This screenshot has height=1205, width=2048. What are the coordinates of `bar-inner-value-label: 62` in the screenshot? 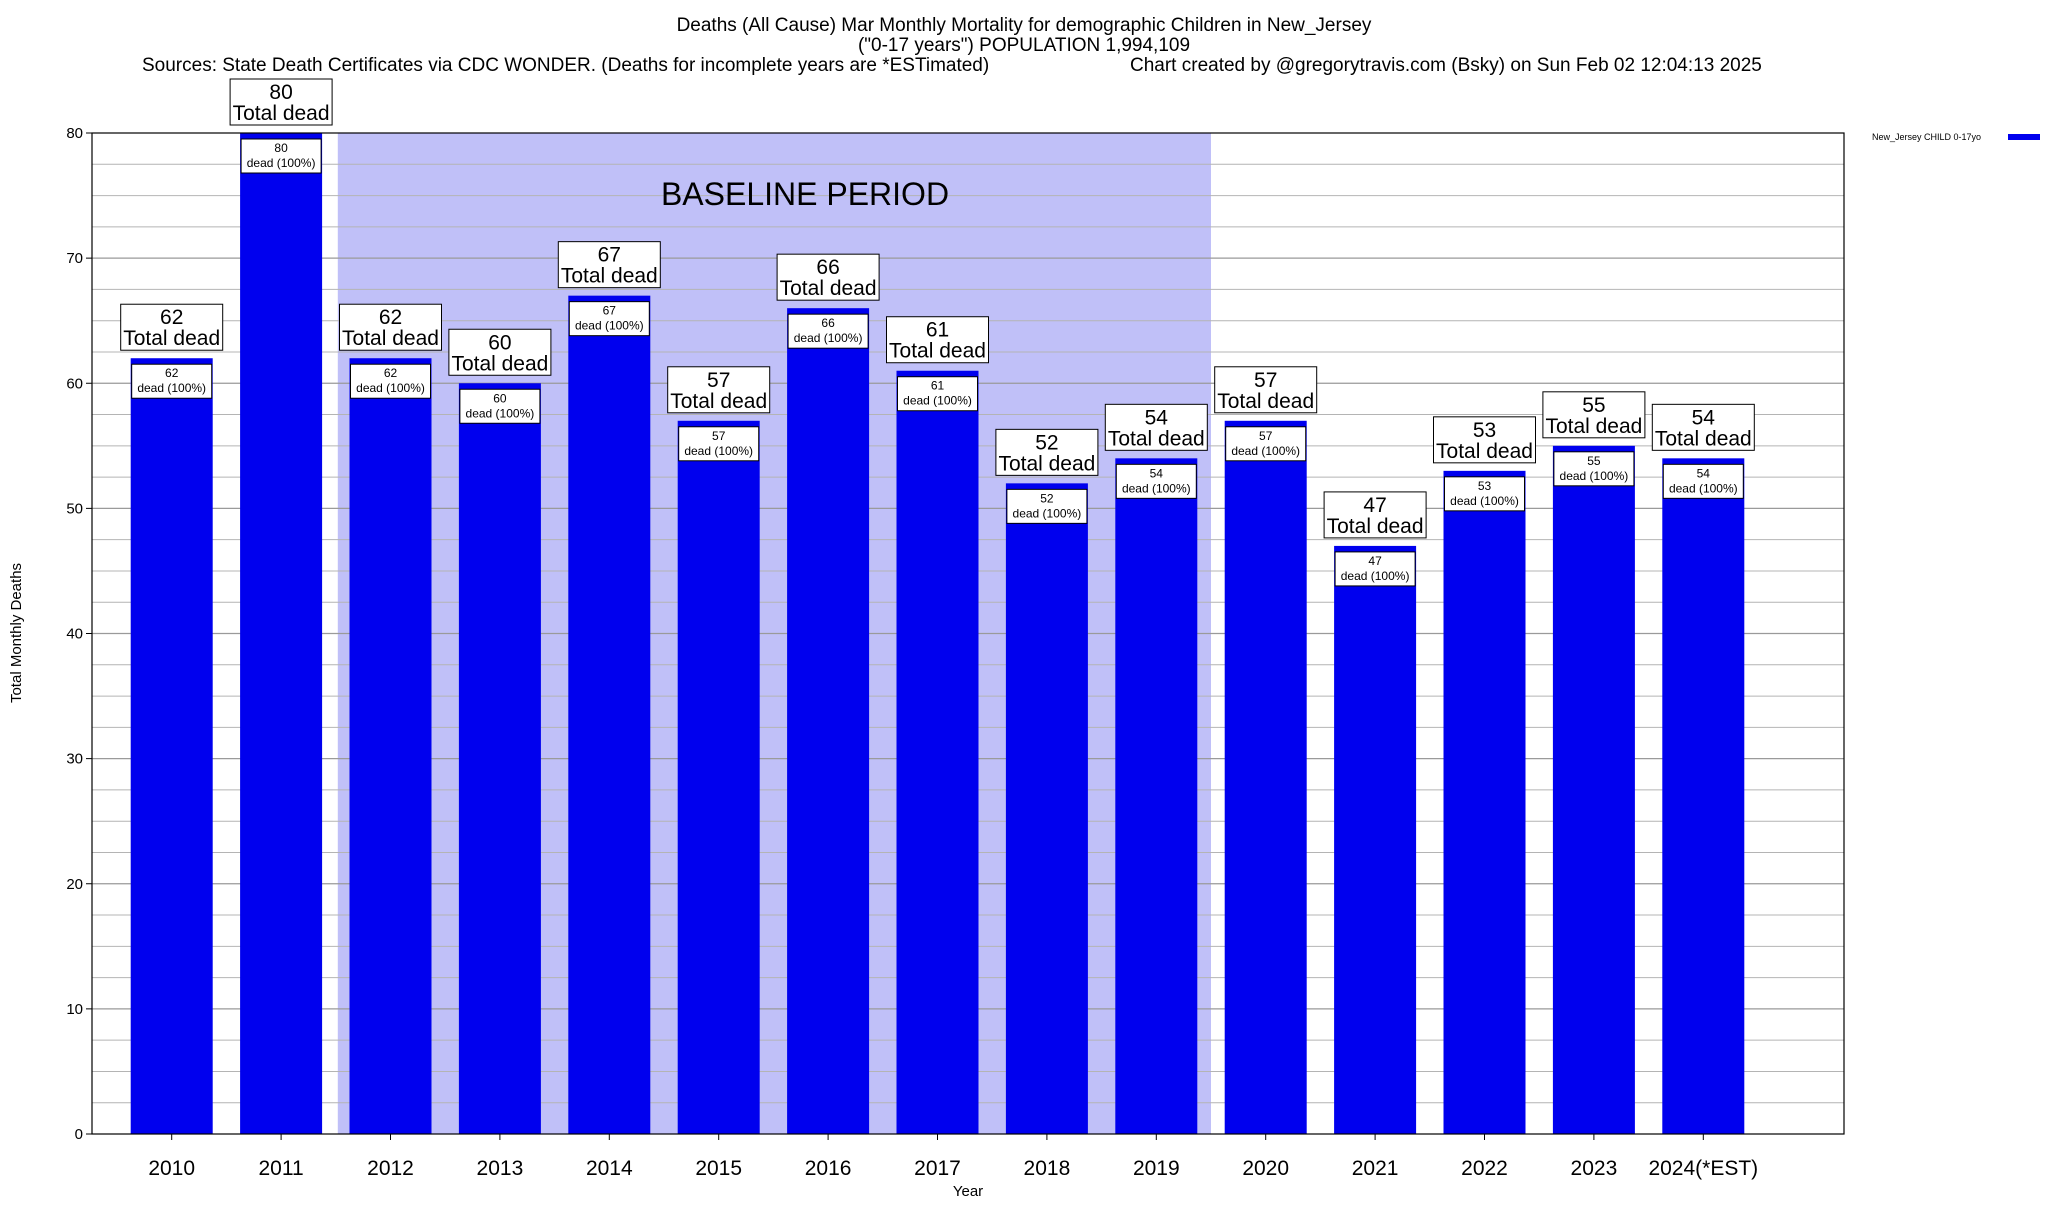 It's located at (391, 373).